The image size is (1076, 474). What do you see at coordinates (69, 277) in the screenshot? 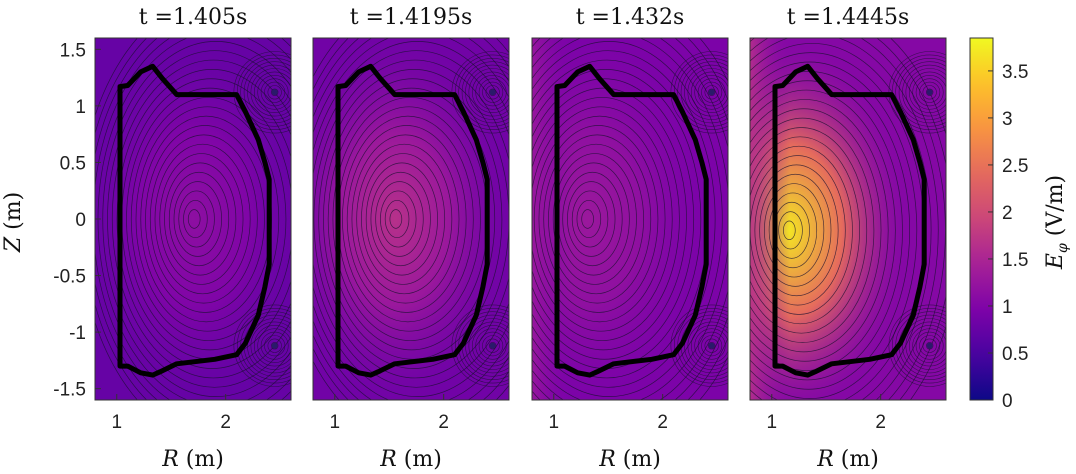
I see `y-tick-label: -0.5` at bounding box center [69, 277].